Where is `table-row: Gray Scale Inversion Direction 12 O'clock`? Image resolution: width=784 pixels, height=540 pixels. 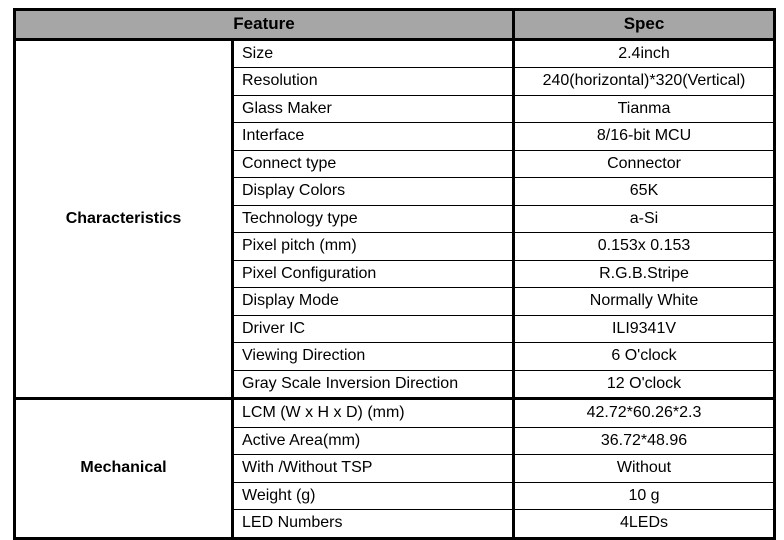
table-row: Gray Scale Inversion Direction 12 O'clock is located at coordinates (395, 384).